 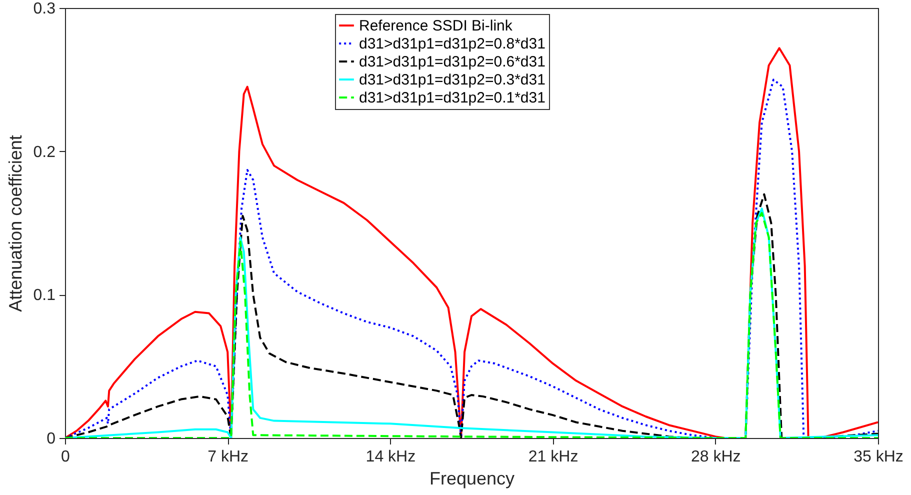 I want to click on y-axis-title: Attenuation coefficient, so click(x=15, y=223).